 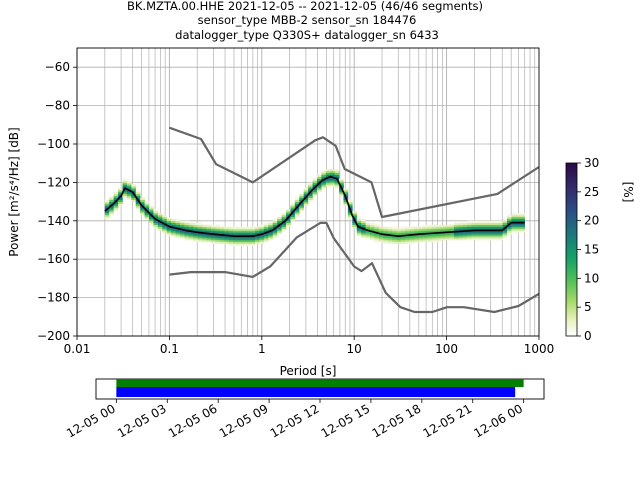 What do you see at coordinates (571, 249) in the screenshot?
I see `colorbar-gradient` at bounding box center [571, 249].